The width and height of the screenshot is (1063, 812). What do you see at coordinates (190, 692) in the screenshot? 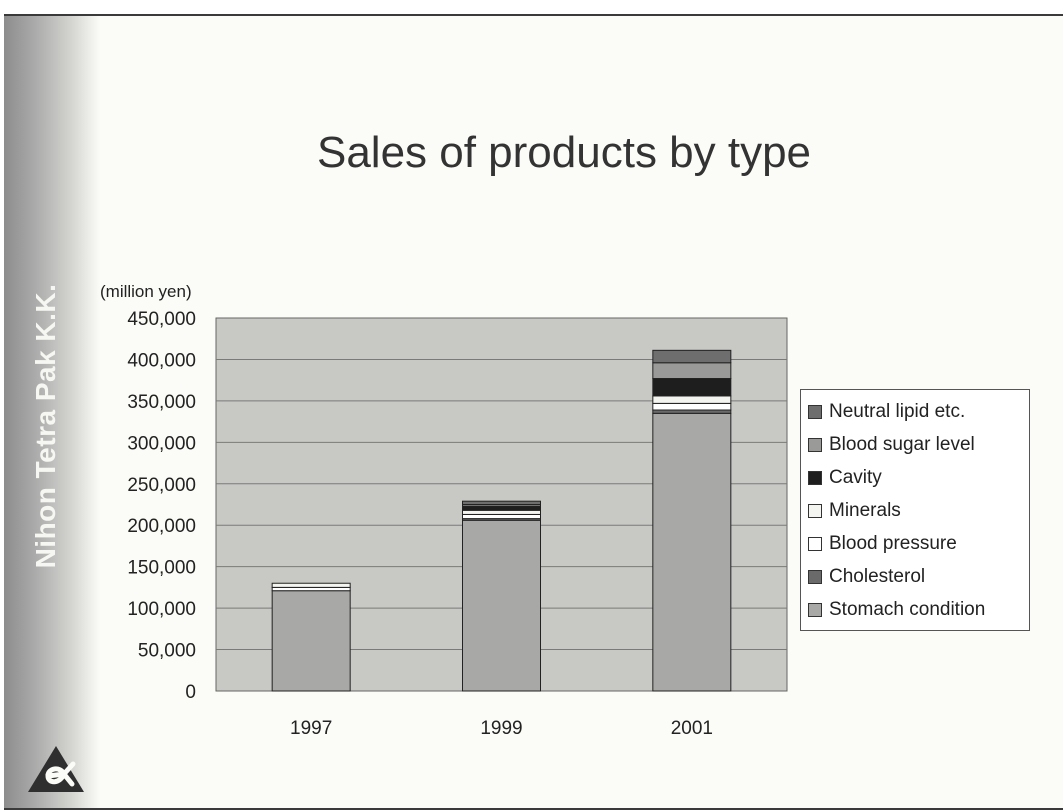
I see `y-tick-label: 0` at bounding box center [190, 692].